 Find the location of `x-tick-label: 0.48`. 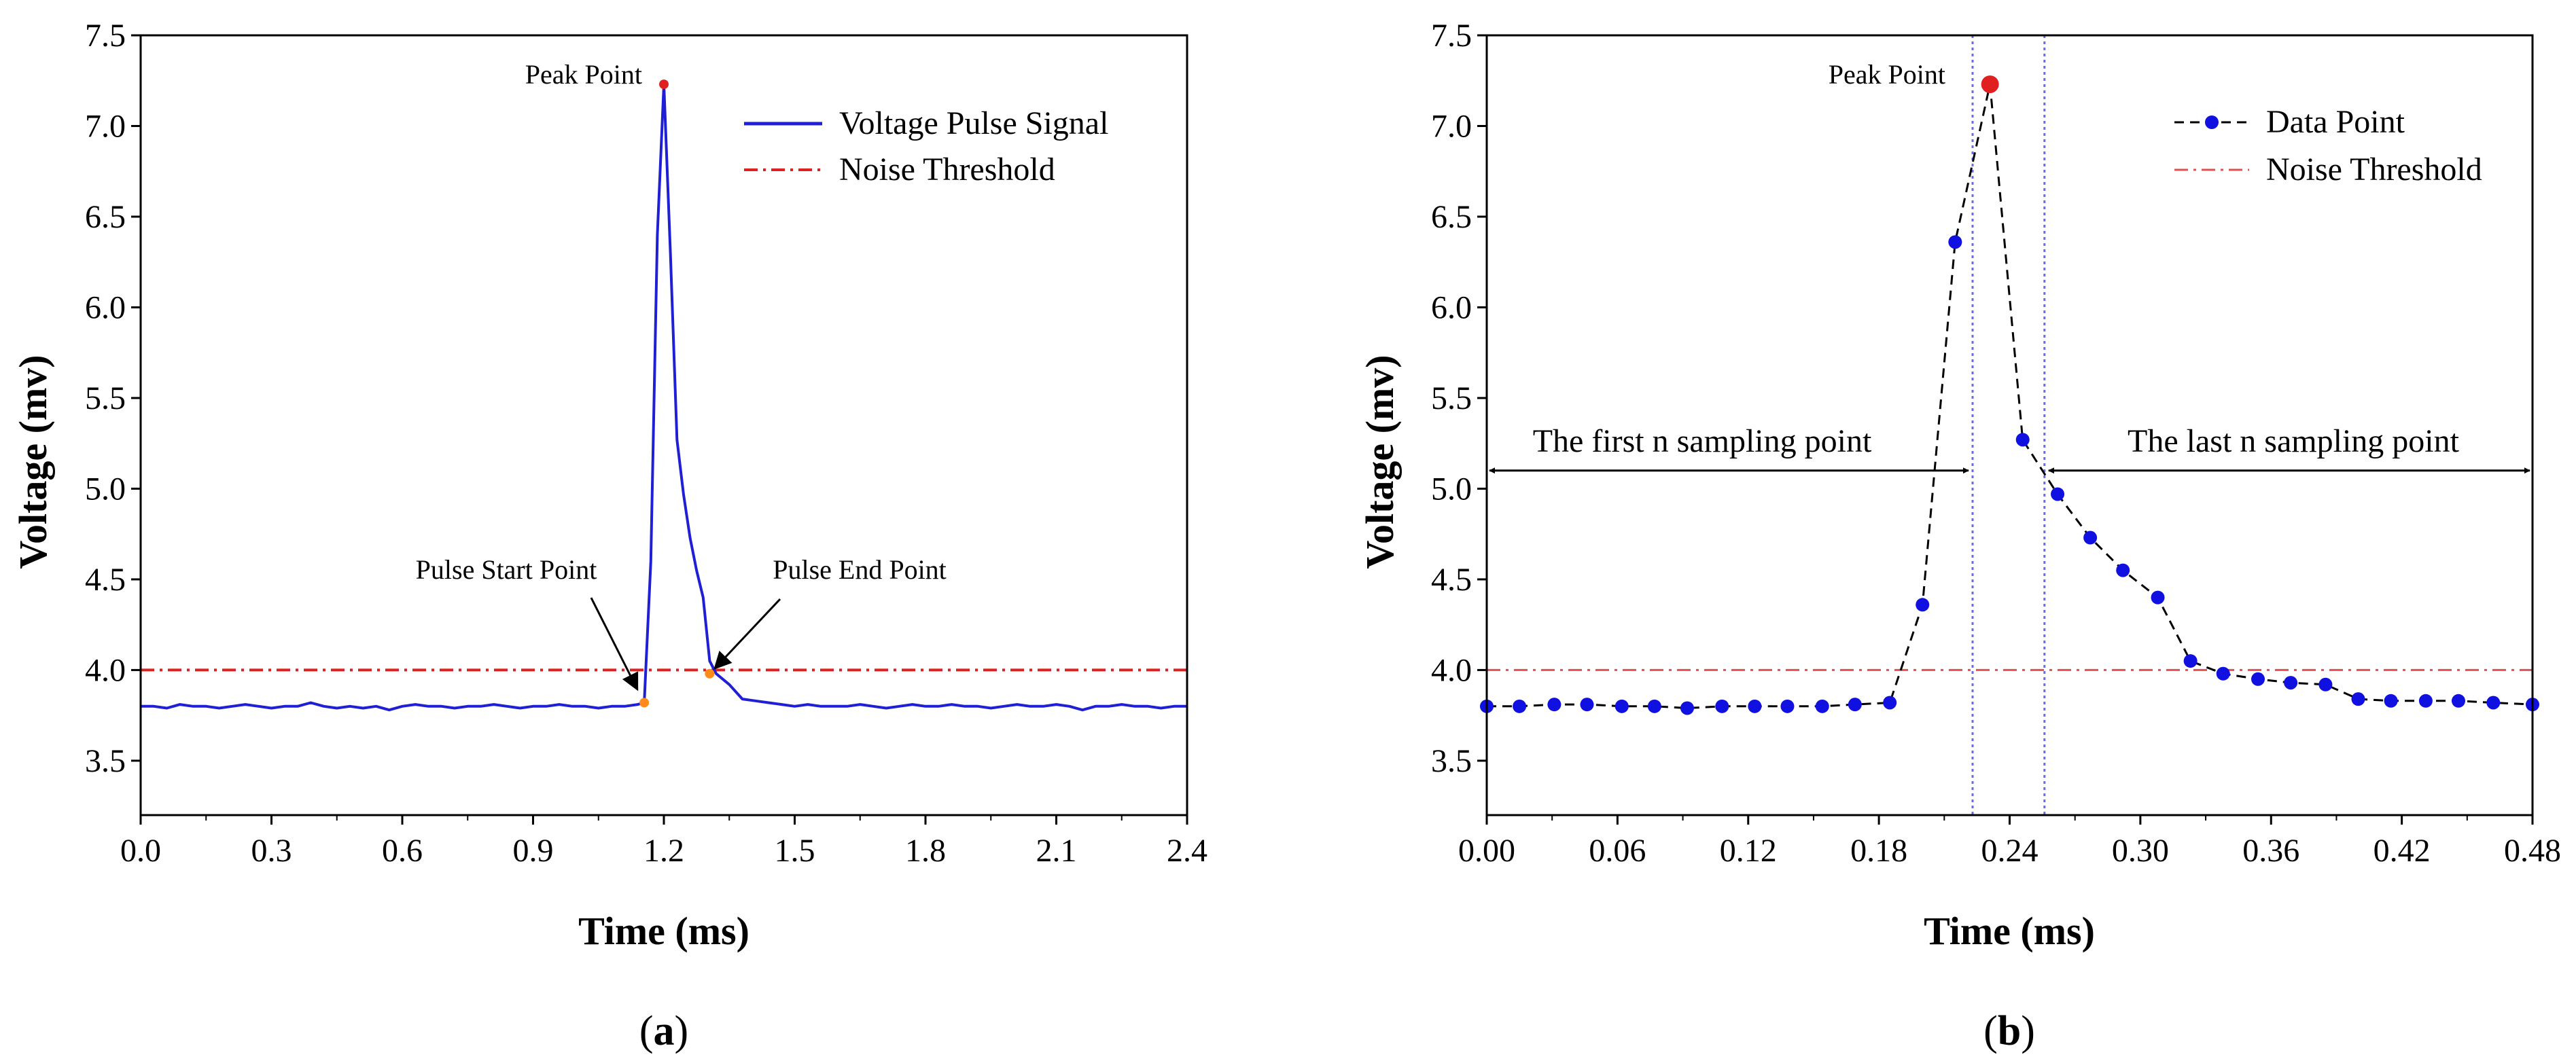

x-tick-label: 0.48 is located at coordinates (2532, 851).